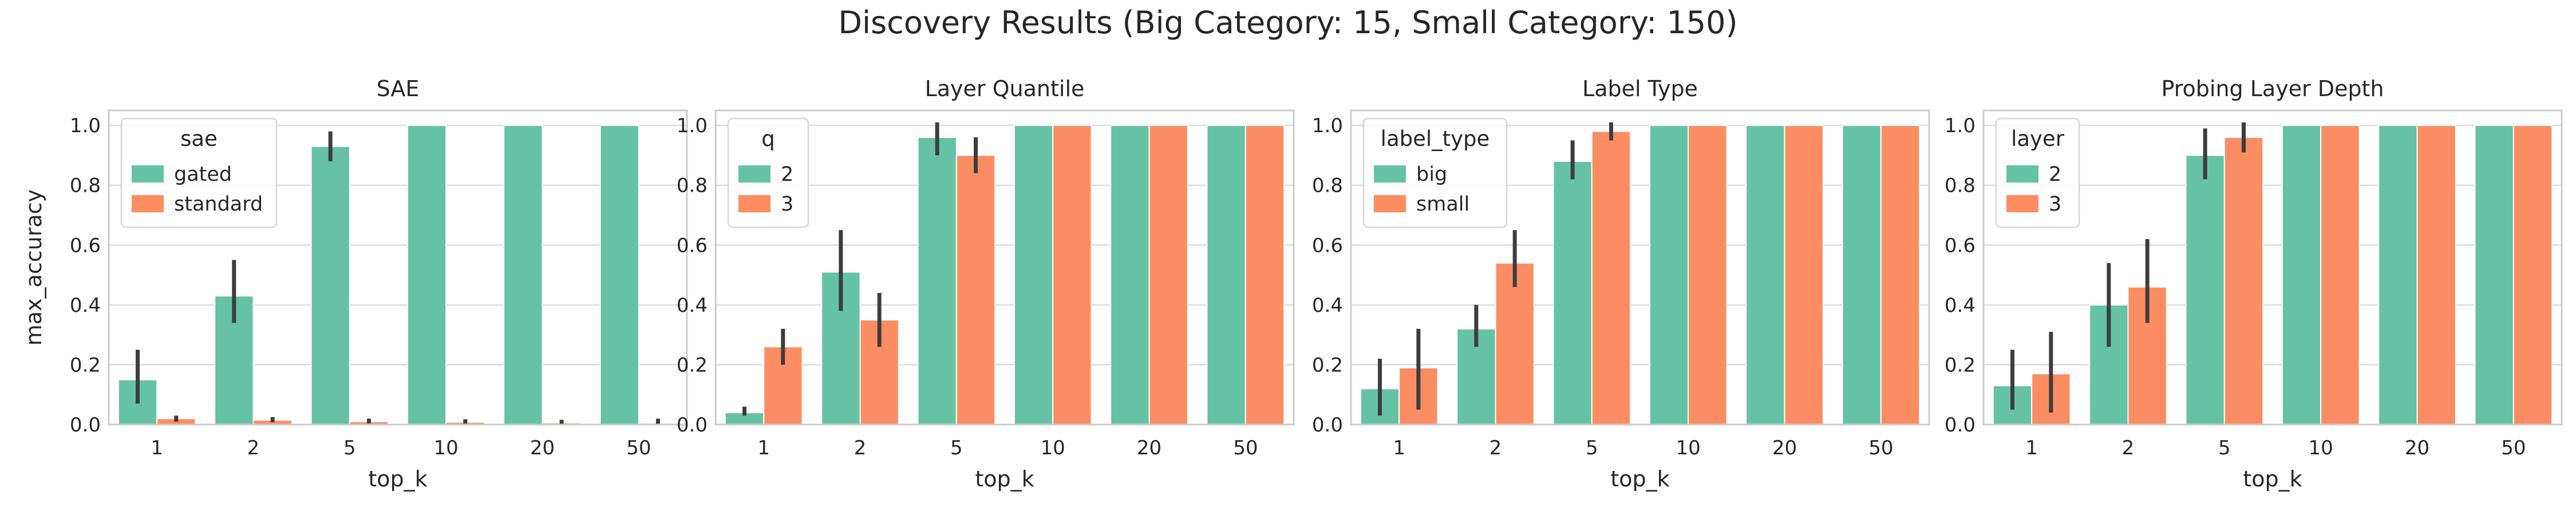  What do you see at coordinates (768, 138) in the screenshot?
I see `legend-title: q` at bounding box center [768, 138].